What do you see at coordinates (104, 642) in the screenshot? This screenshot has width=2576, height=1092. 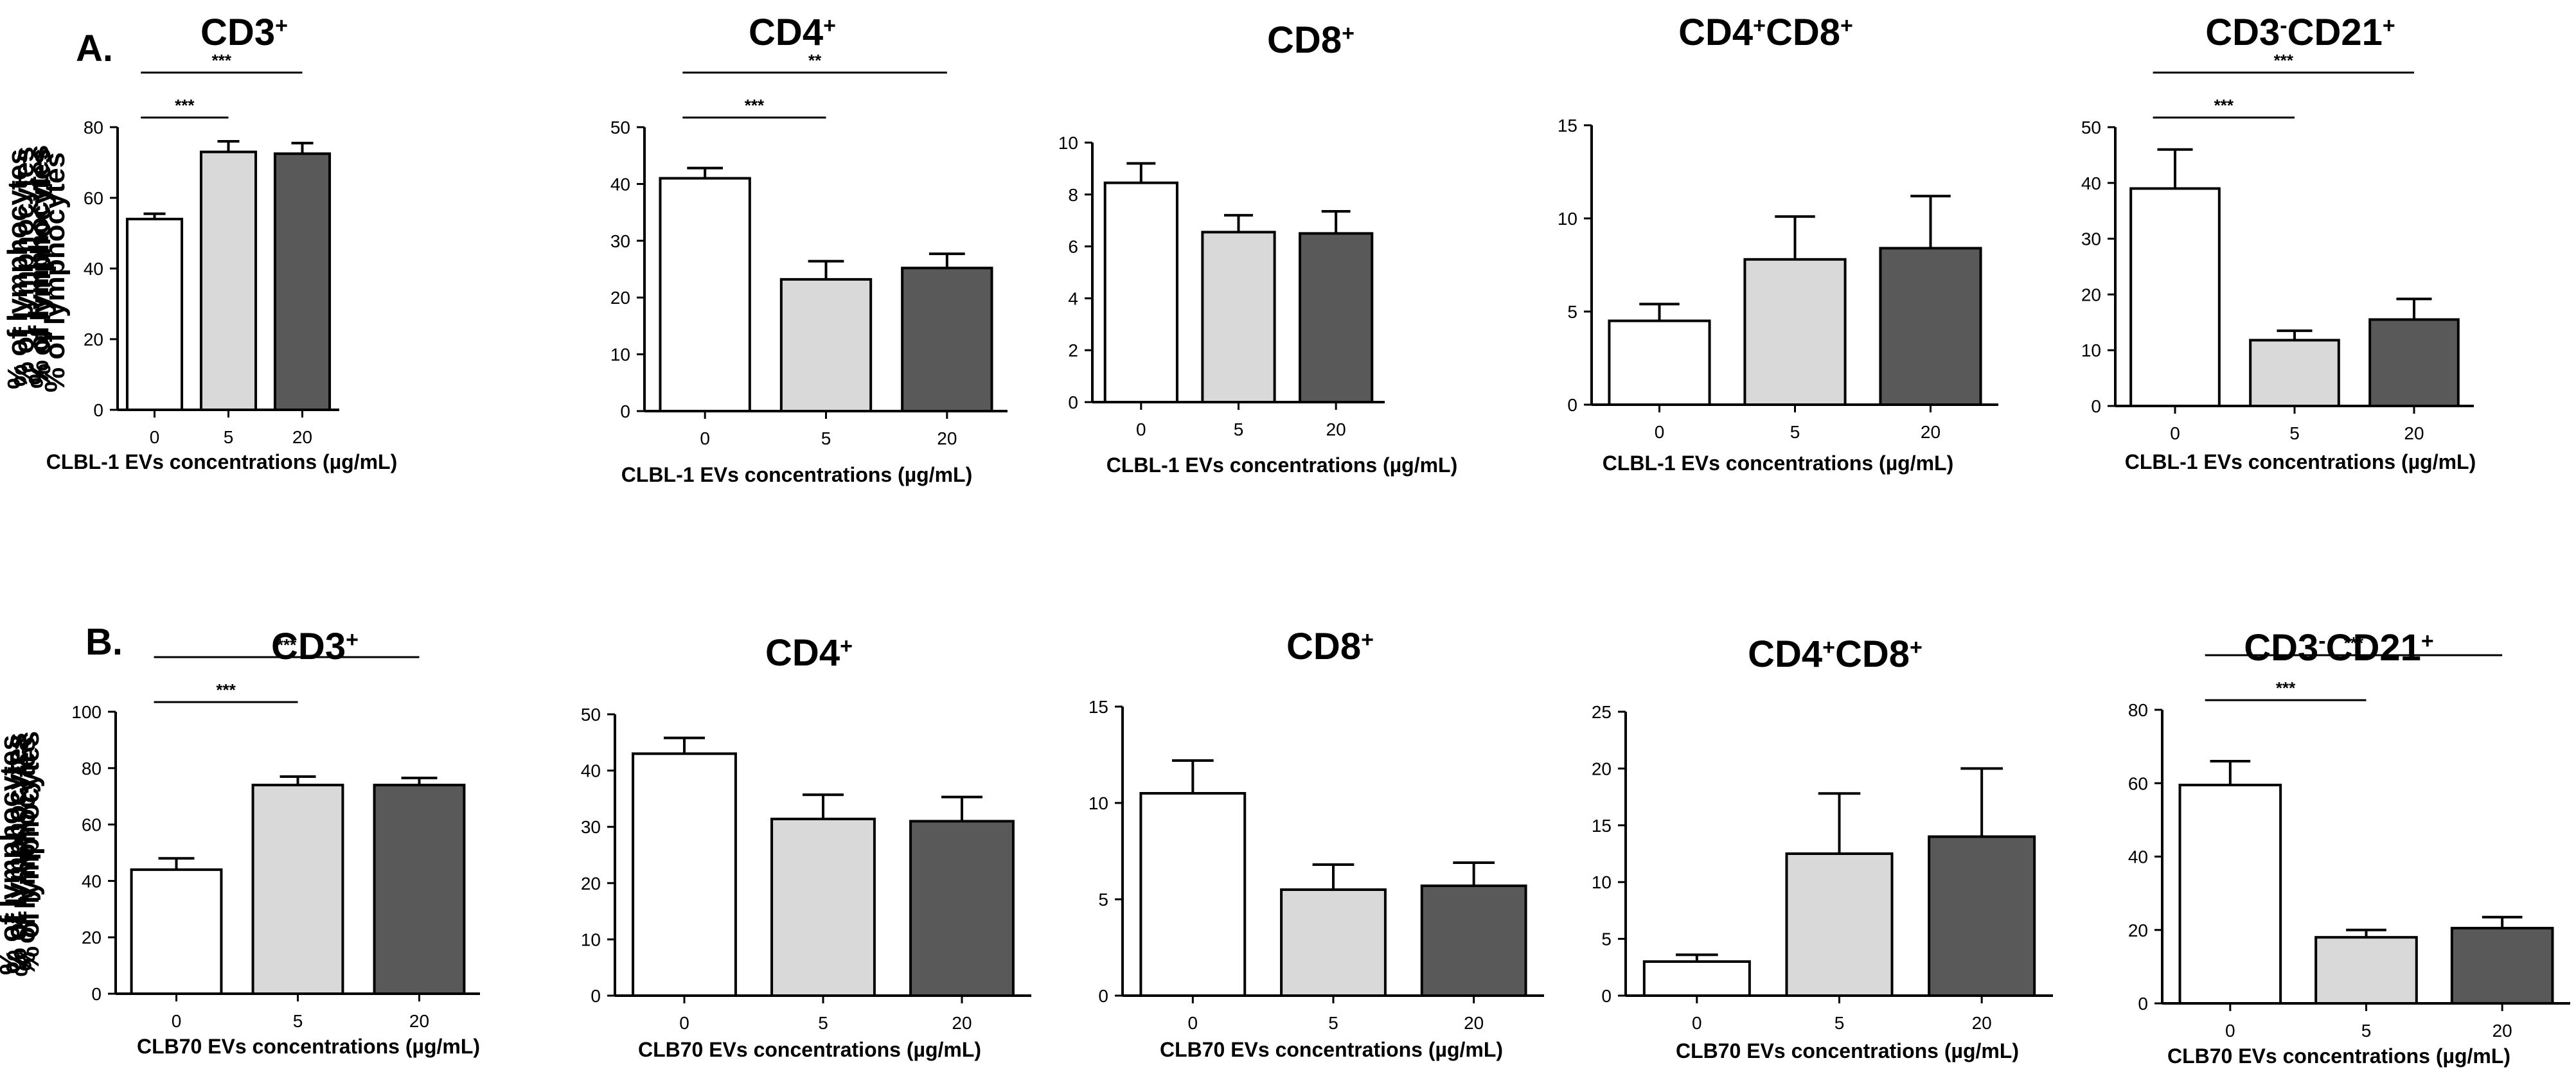 I see `panel-label-b: B.` at bounding box center [104, 642].